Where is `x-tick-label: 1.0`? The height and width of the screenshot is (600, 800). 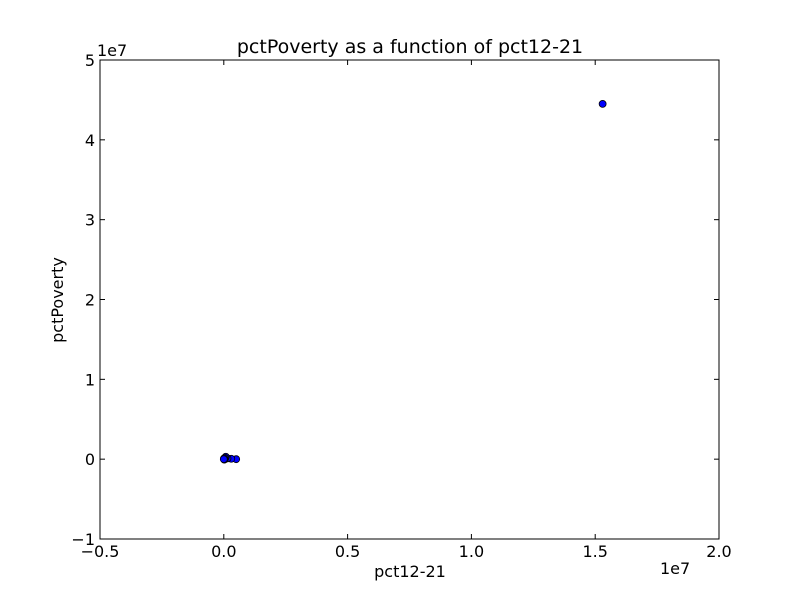 x-tick-label: 1.0 is located at coordinates (471, 551).